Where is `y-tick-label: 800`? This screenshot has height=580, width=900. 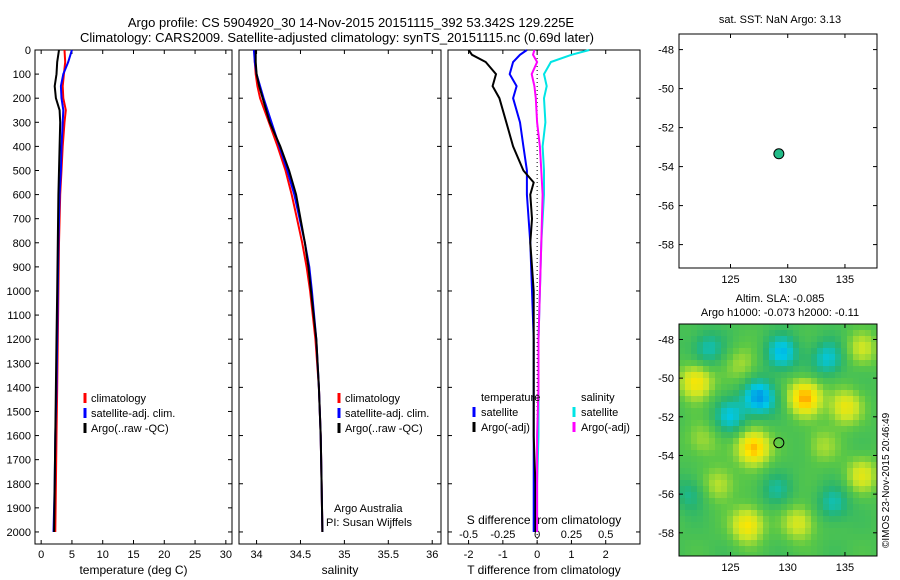 y-tick-label: 800 is located at coordinates (22, 244).